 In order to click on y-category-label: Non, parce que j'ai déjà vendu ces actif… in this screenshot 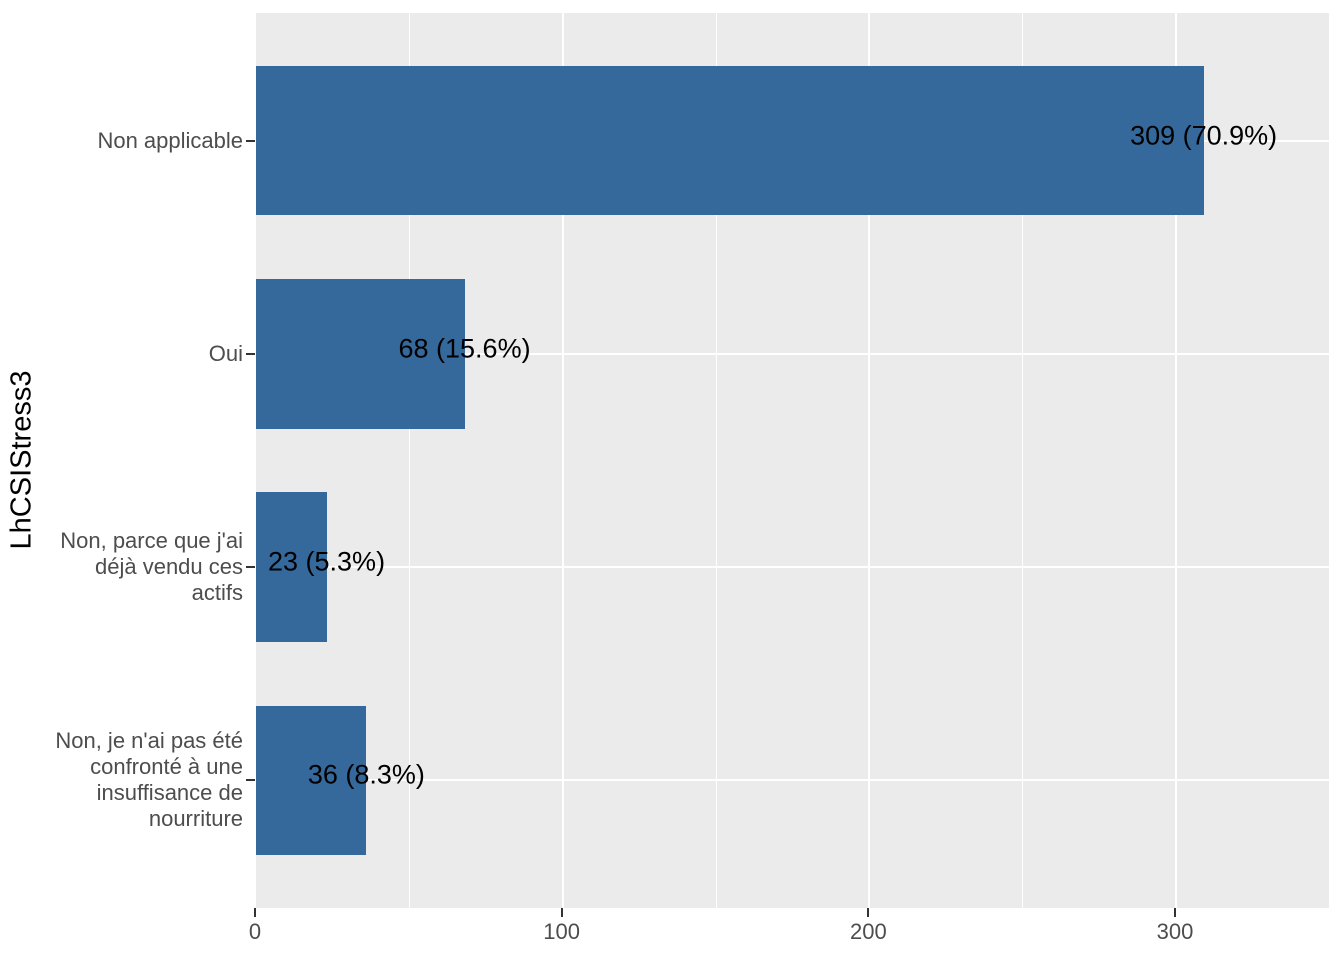, I will do `click(151, 567)`.